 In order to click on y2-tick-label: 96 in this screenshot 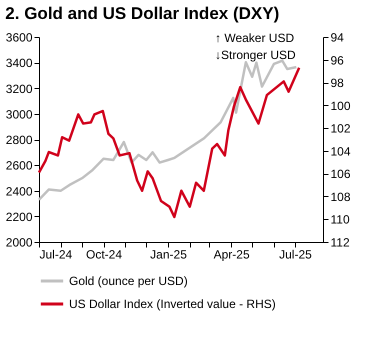, I will do `click(337, 60)`.